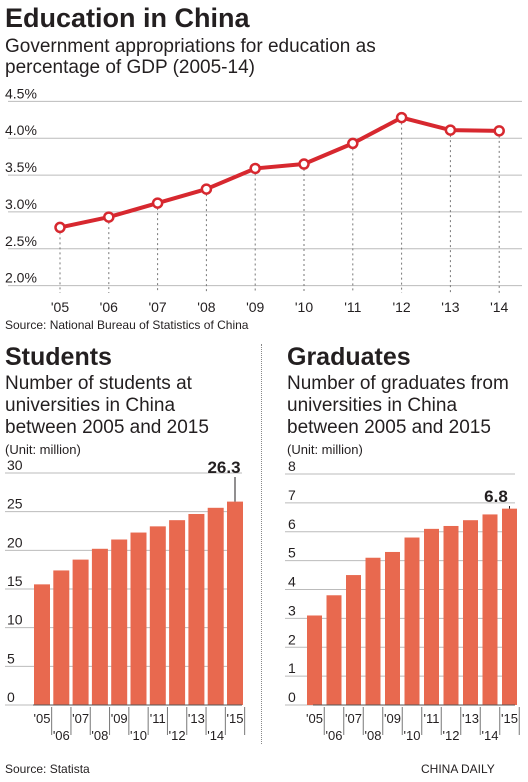 Image resolution: width=528 pixels, height=782 pixels. I want to click on line-x-tick-label: '06, so click(109, 307).